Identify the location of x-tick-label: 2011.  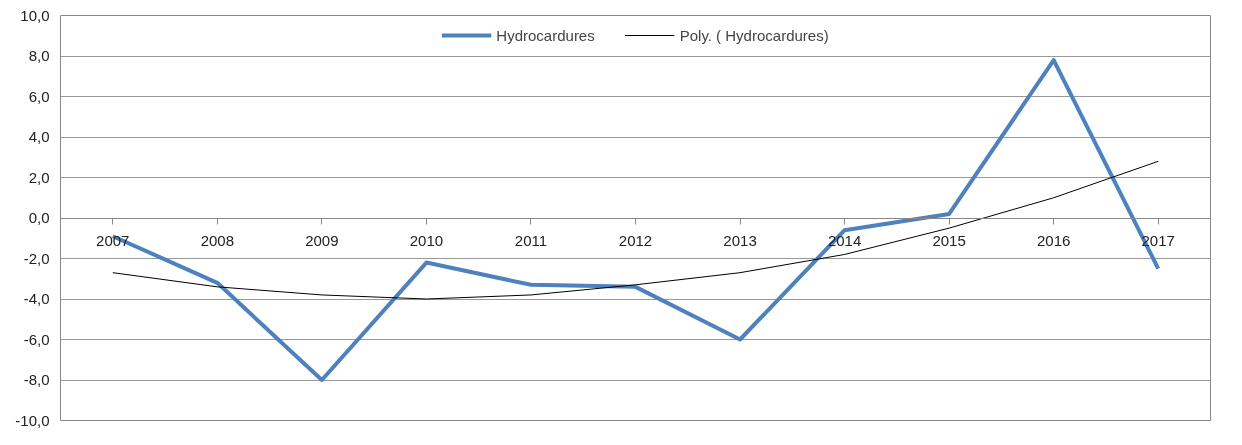
(531, 240).